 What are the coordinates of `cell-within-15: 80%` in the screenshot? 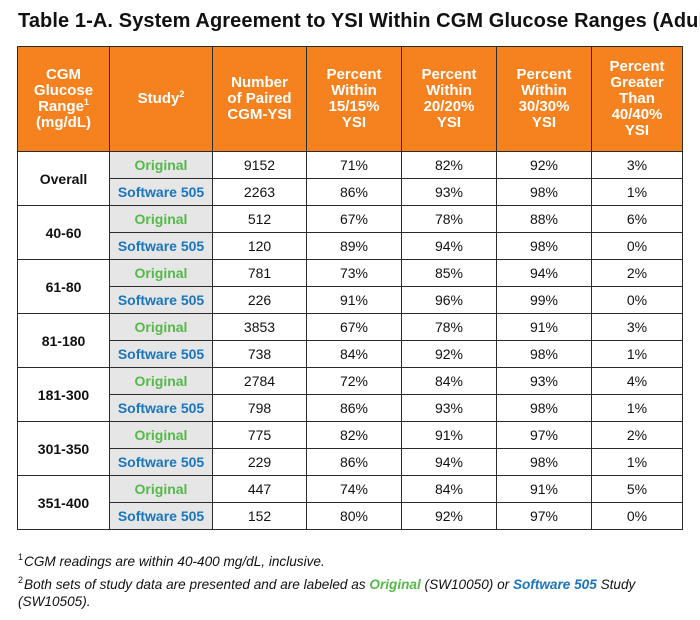 It's located at (354, 516).